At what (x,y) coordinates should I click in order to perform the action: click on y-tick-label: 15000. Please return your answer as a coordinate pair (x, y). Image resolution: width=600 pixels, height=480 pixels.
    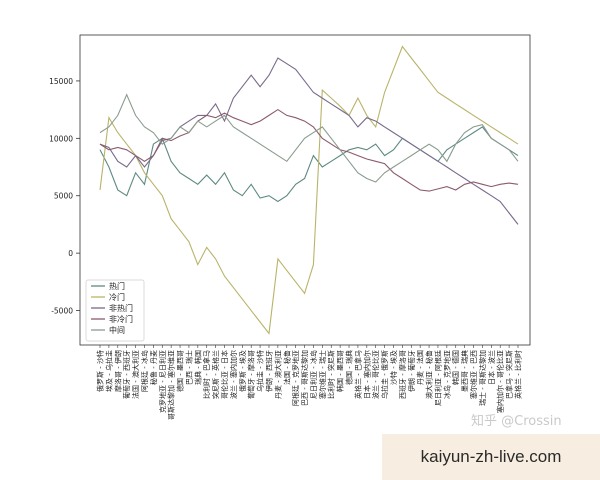
    Looking at the image, I should click on (61, 81).